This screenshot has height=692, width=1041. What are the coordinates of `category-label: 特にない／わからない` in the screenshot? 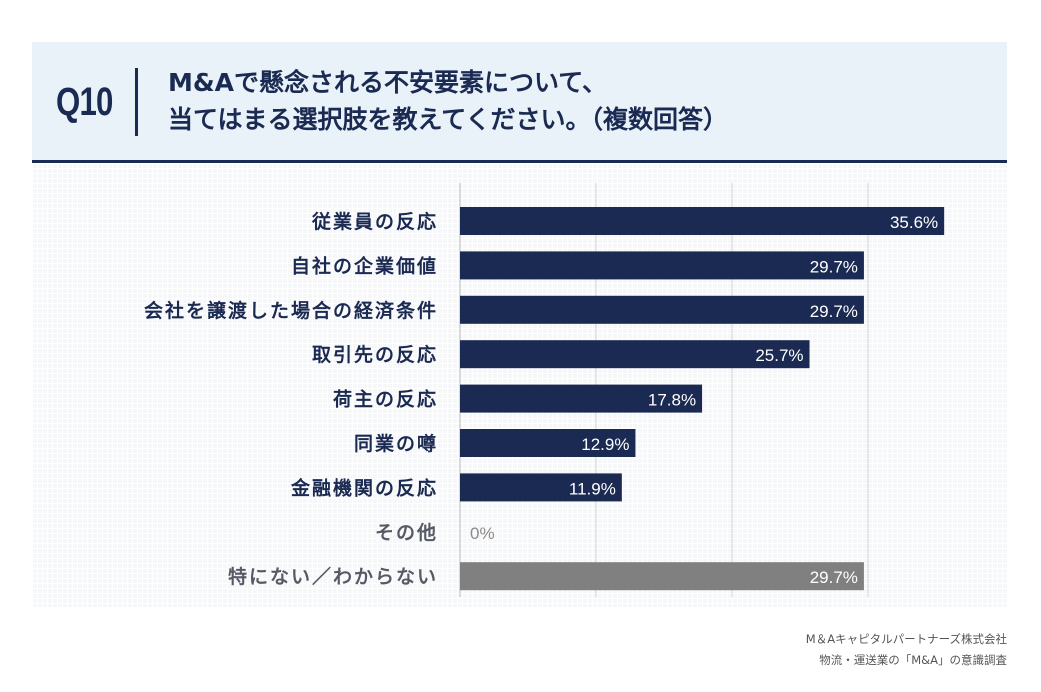 It's located at (333, 576).